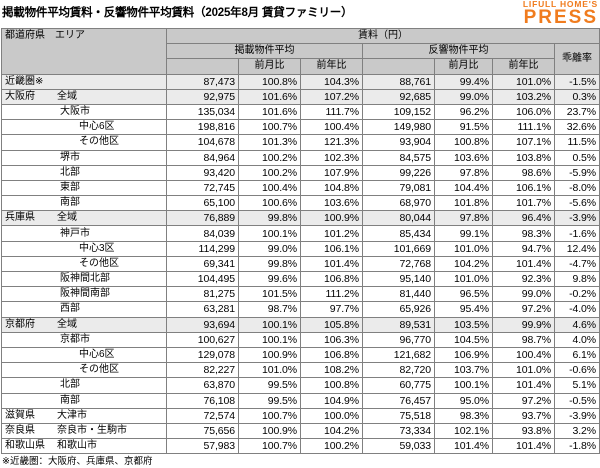 The height and width of the screenshot is (468, 600). Describe the element at coordinates (576, 112) in the screenshot. I see `cell-deviation-rate: 23.7%` at that location.